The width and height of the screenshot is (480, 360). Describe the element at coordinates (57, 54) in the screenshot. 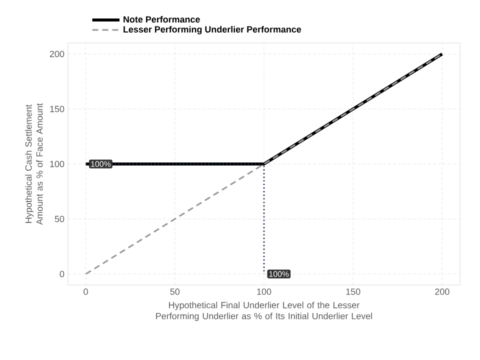

I see `y-tick-label: 200` at that location.